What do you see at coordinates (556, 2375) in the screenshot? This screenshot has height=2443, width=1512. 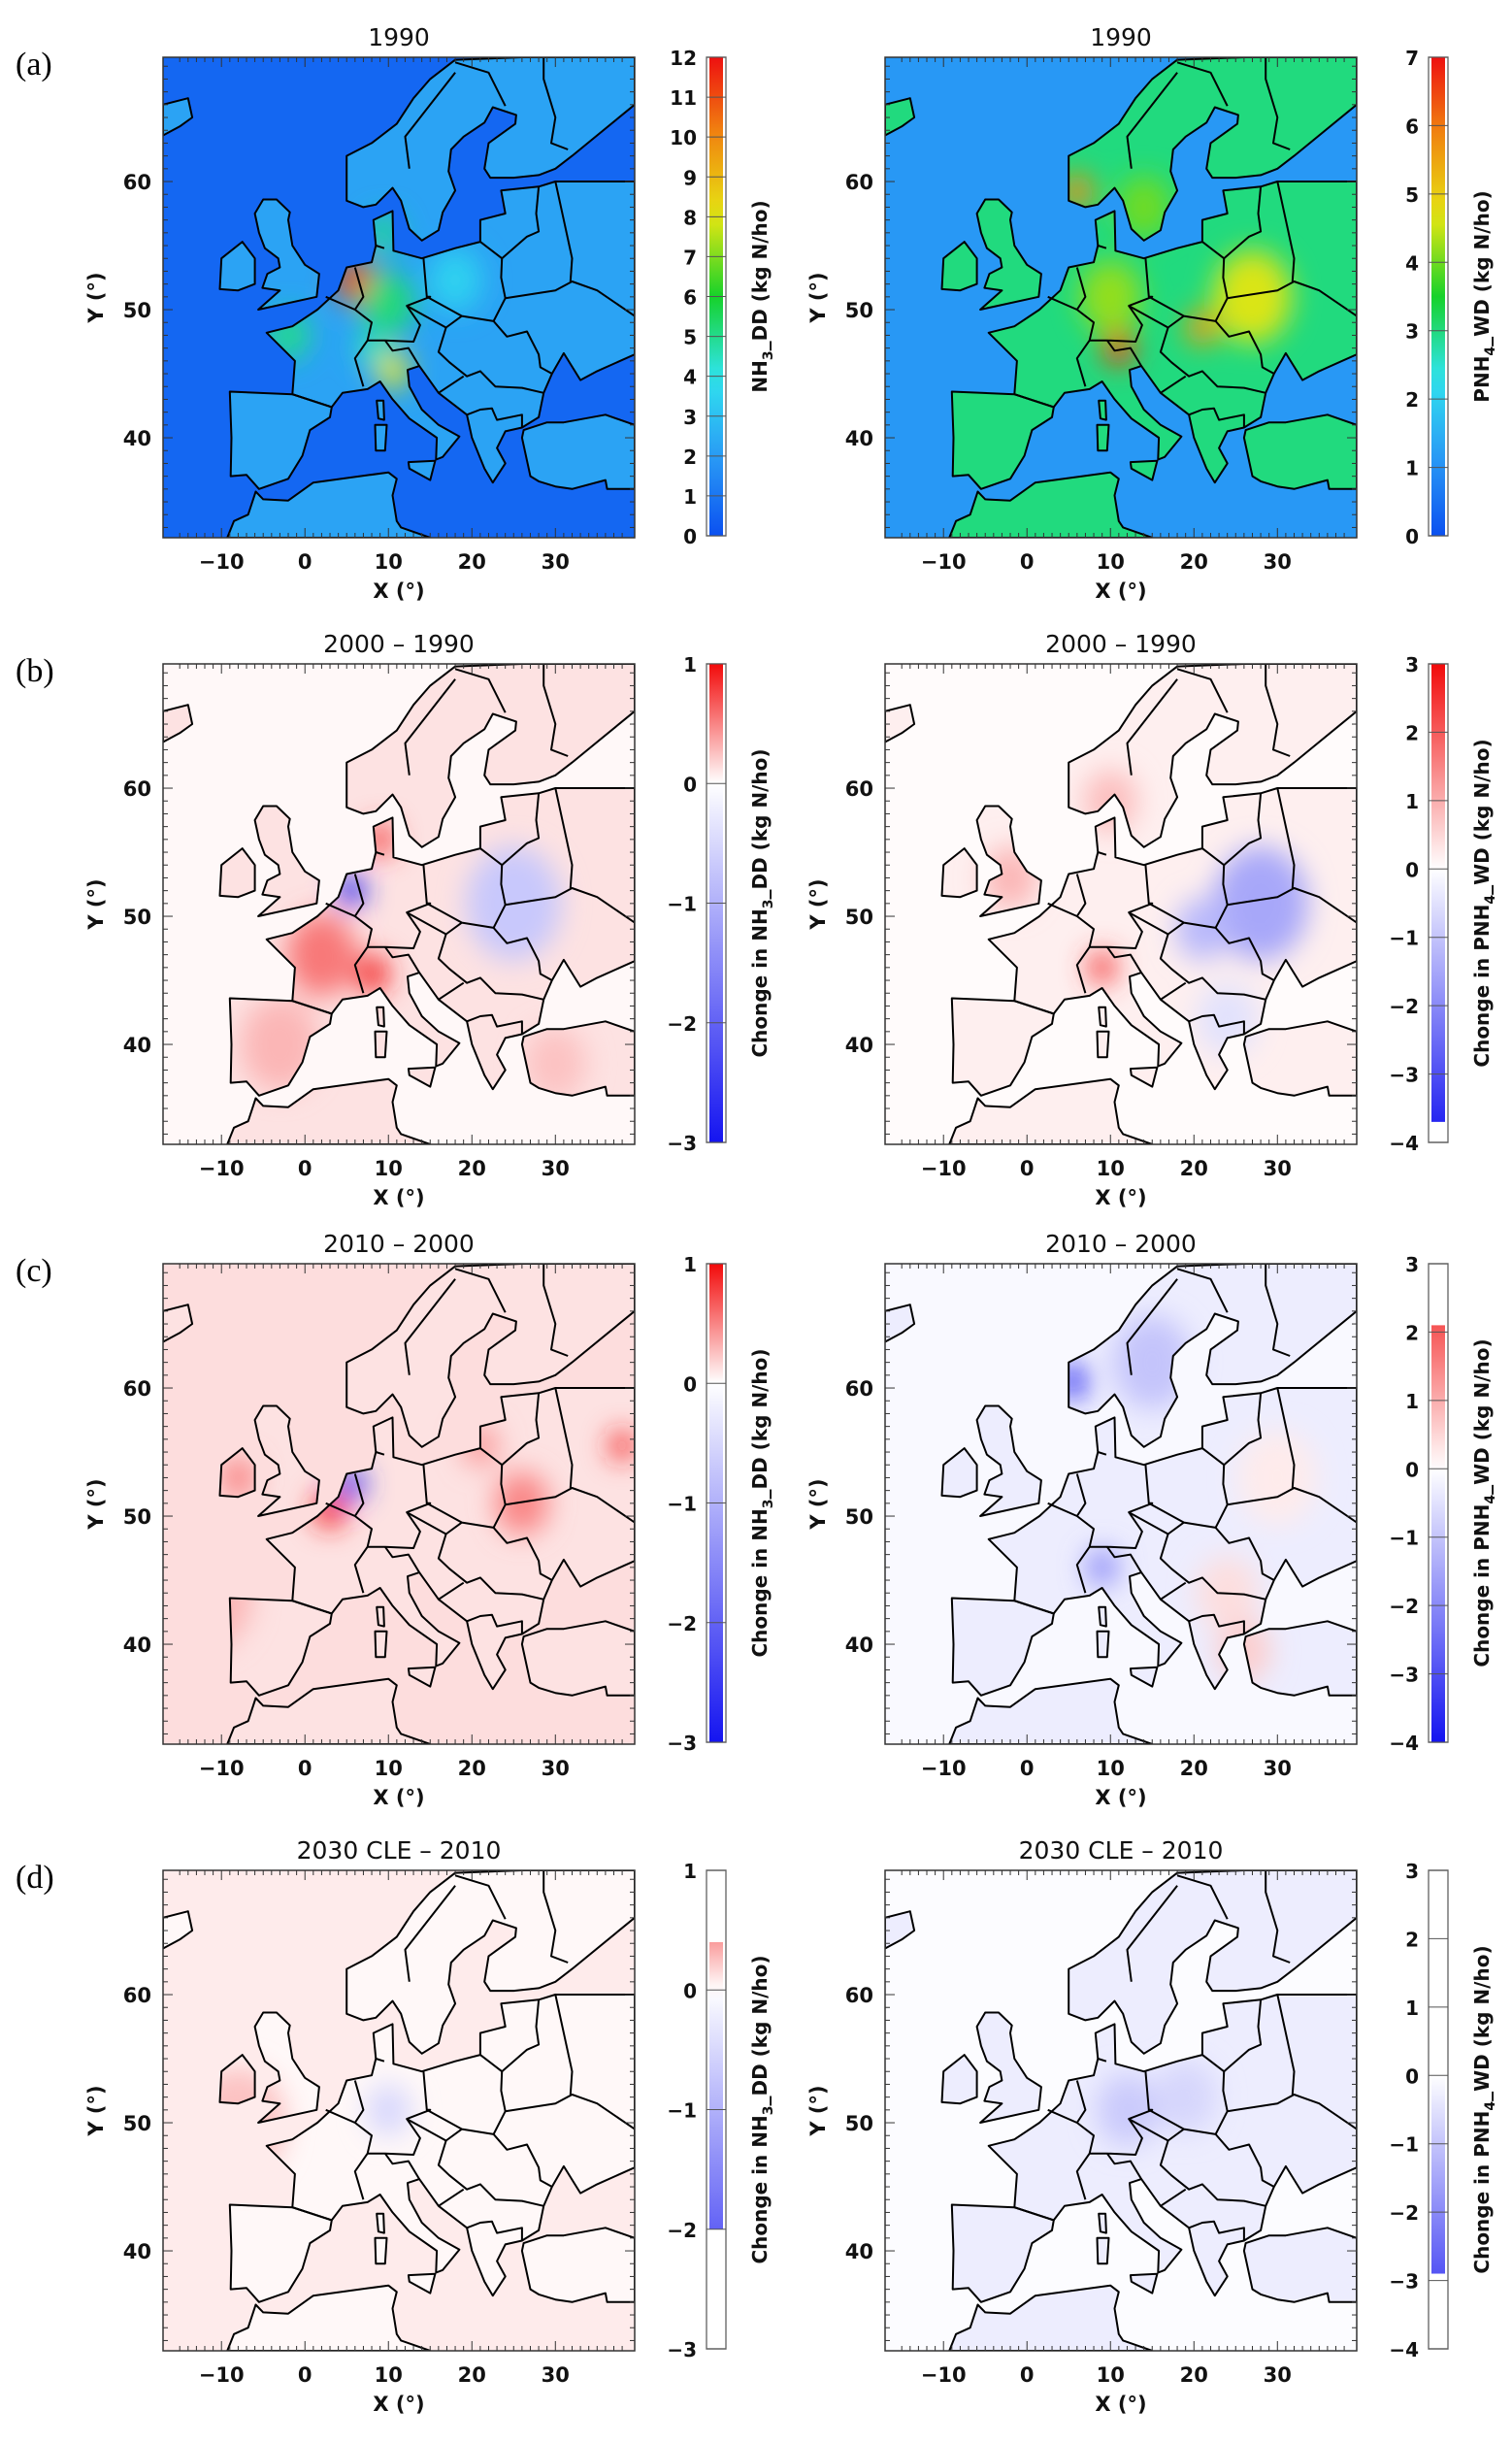 I see `x-tick-label: 30` at bounding box center [556, 2375].